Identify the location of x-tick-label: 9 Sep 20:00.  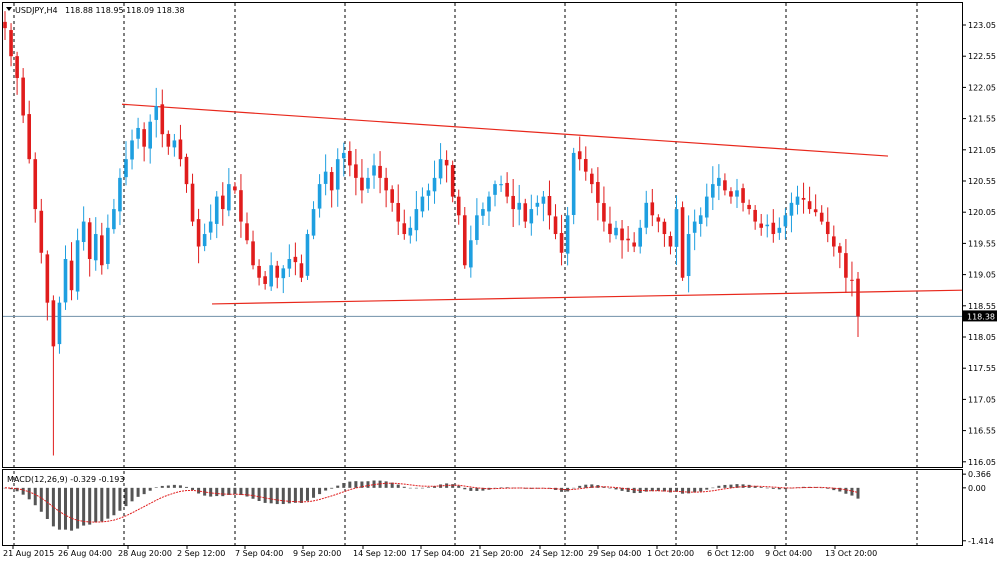
(317, 553).